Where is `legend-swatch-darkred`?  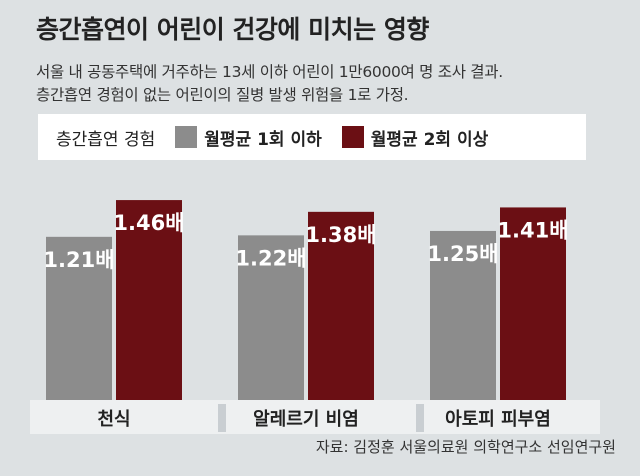 legend-swatch-darkred is located at coordinates (352, 137).